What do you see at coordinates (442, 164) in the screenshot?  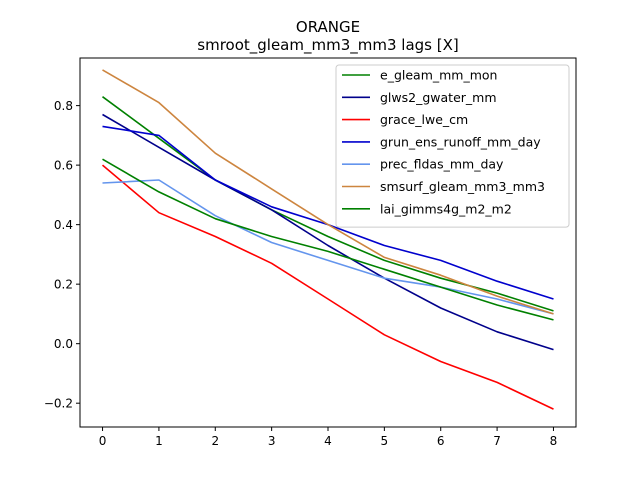 I see `legend-label: prec_fldas_mm_day` at bounding box center [442, 164].